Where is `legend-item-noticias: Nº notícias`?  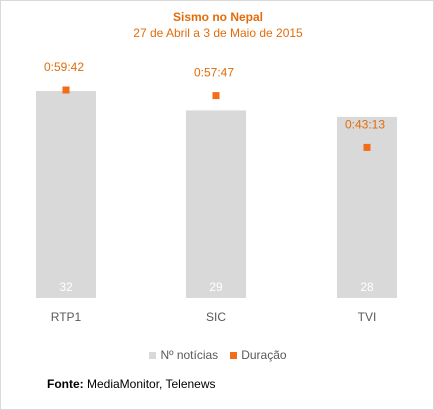
legend-item-noticias: Nº notícias is located at coordinates (183, 355).